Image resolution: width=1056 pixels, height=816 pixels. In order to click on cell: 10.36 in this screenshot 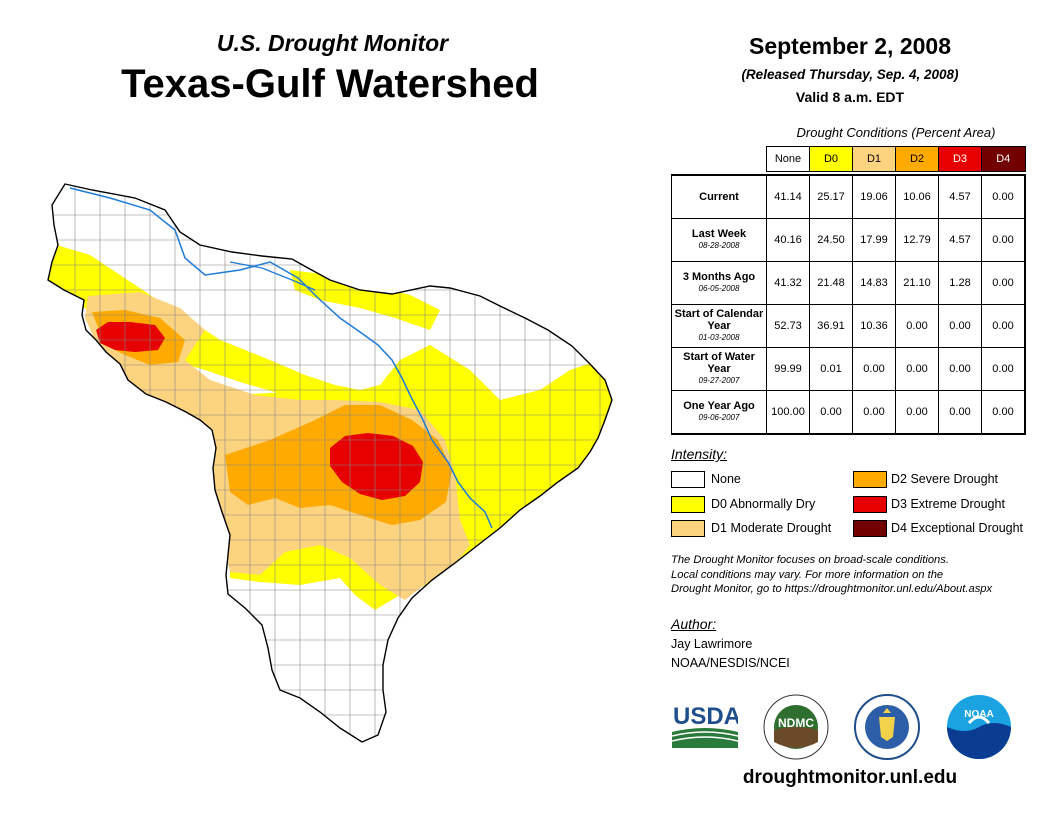, I will do `click(874, 326)`.